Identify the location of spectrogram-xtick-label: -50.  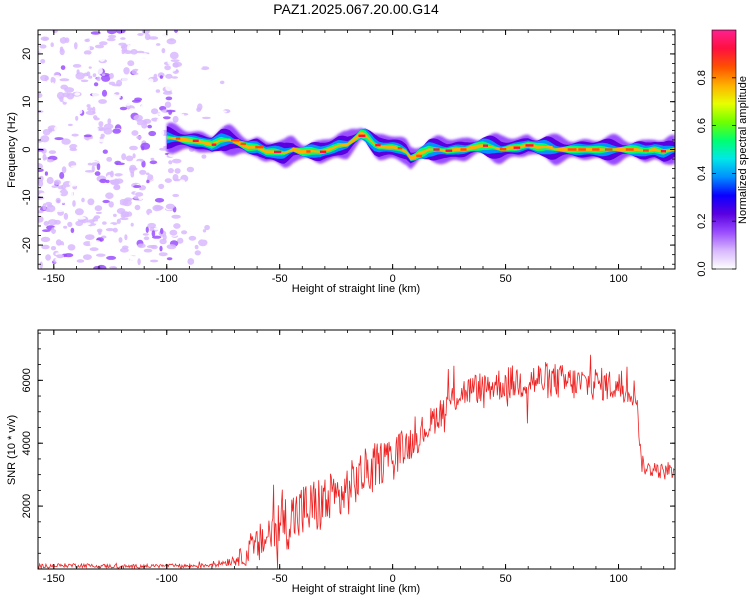
(280, 279).